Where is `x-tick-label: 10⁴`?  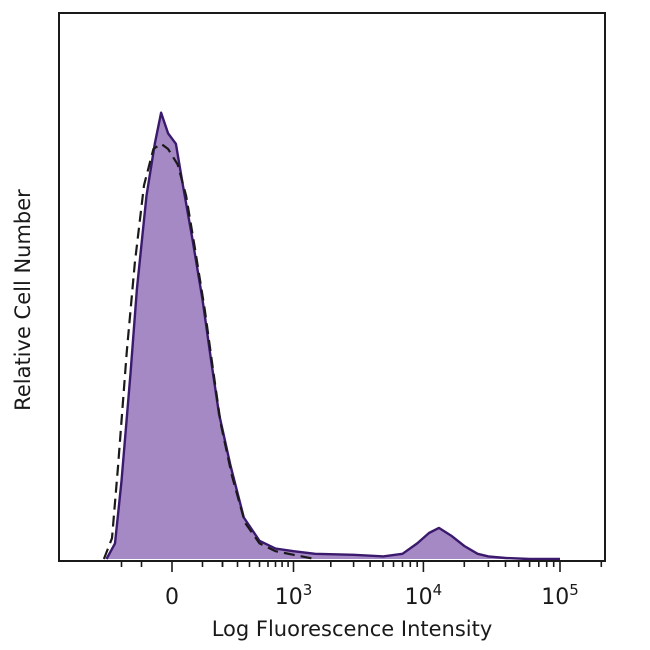
x-tick-label: 10⁴ is located at coordinates (424, 595).